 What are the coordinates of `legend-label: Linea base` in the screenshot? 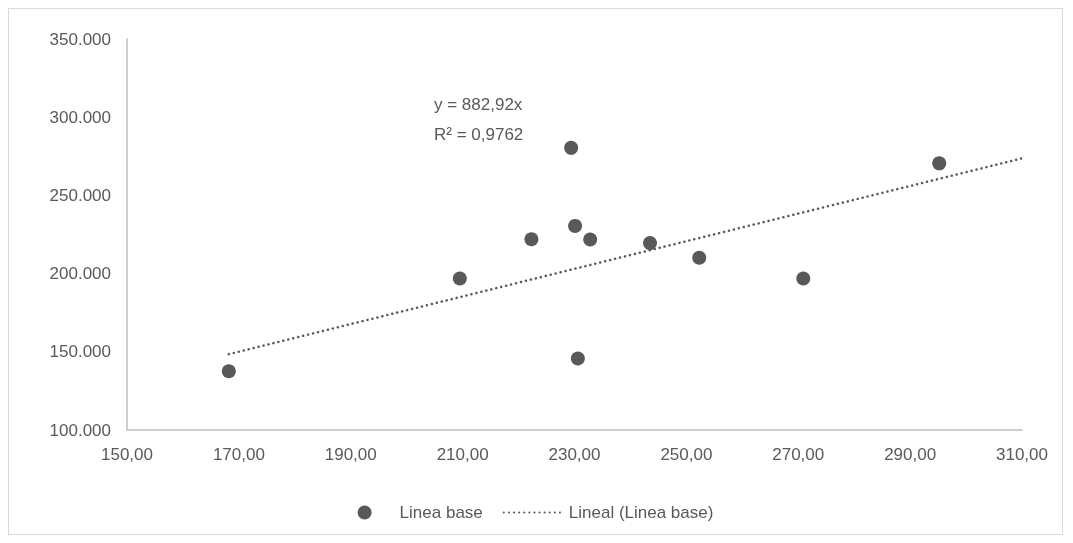 It's located at (441, 512).